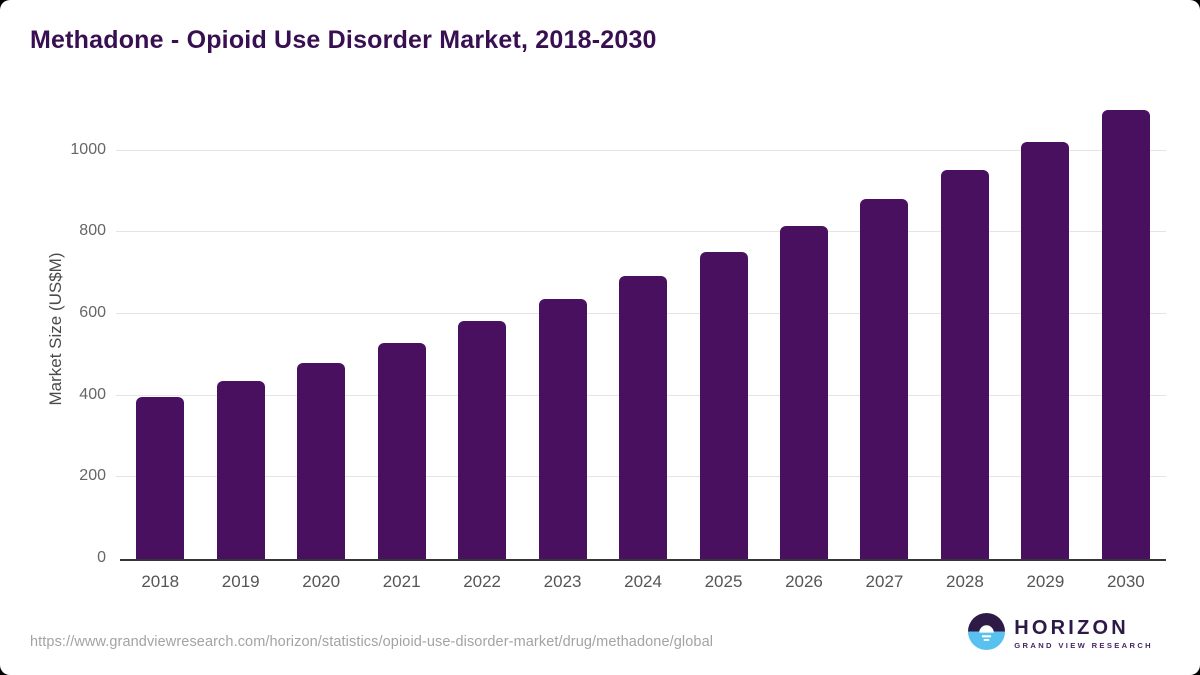  Describe the element at coordinates (482, 440) in the screenshot. I see `bar-2022` at that location.